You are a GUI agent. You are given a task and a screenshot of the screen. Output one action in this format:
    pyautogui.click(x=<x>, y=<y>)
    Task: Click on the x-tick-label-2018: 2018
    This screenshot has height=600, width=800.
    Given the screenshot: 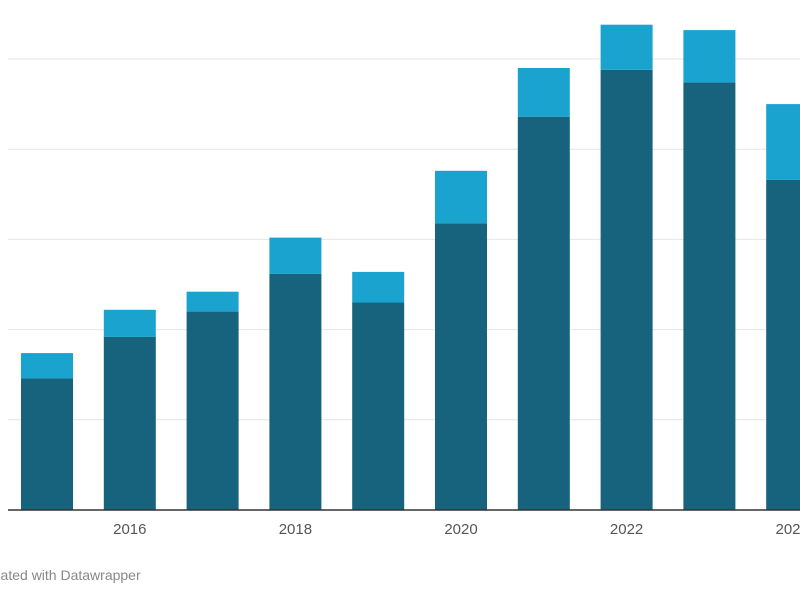 What is the action you would take?
    pyautogui.click(x=295, y=529)
    